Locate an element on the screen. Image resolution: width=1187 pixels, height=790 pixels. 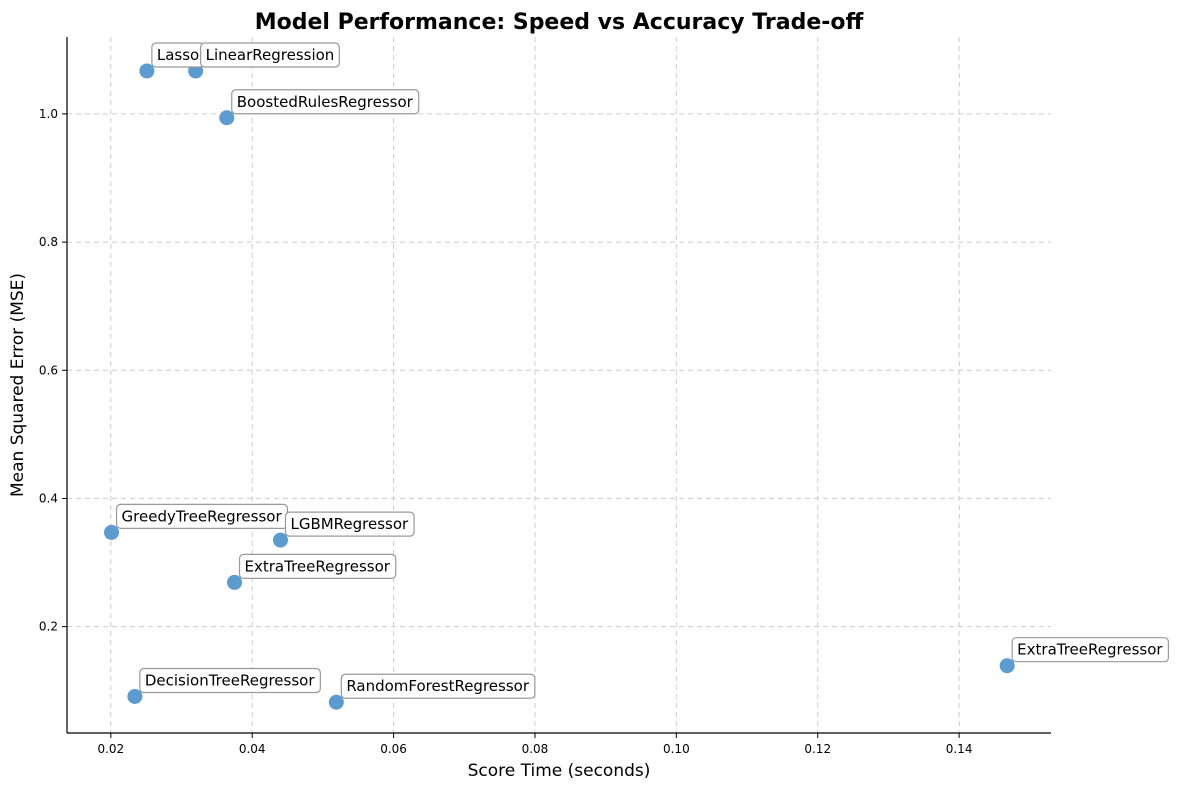
x-tick-label: 0.14 is located at coordinates (959, 749).